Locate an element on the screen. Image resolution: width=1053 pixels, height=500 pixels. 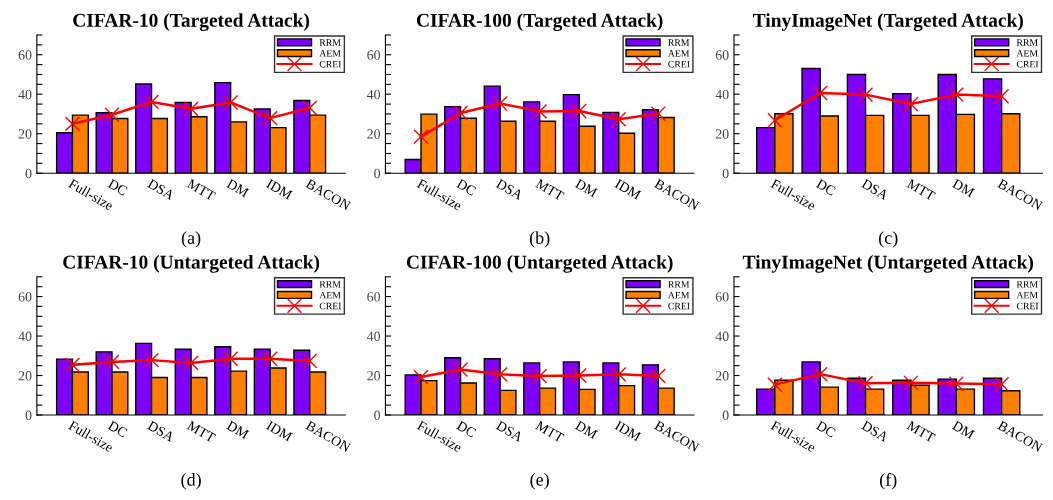
text: (b) is located at coordinates (539, 239).